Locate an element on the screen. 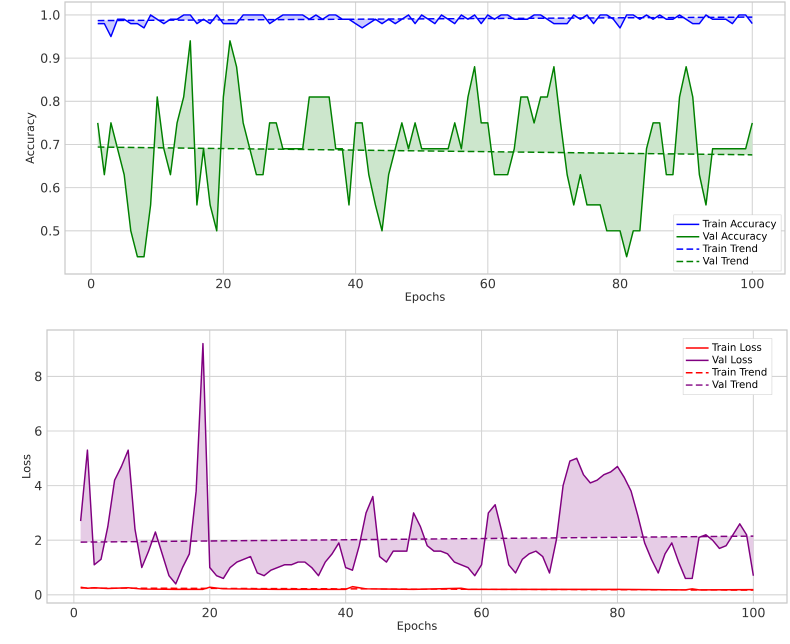  y-tick-label: 0.6 is located at coordinates (50, 187).